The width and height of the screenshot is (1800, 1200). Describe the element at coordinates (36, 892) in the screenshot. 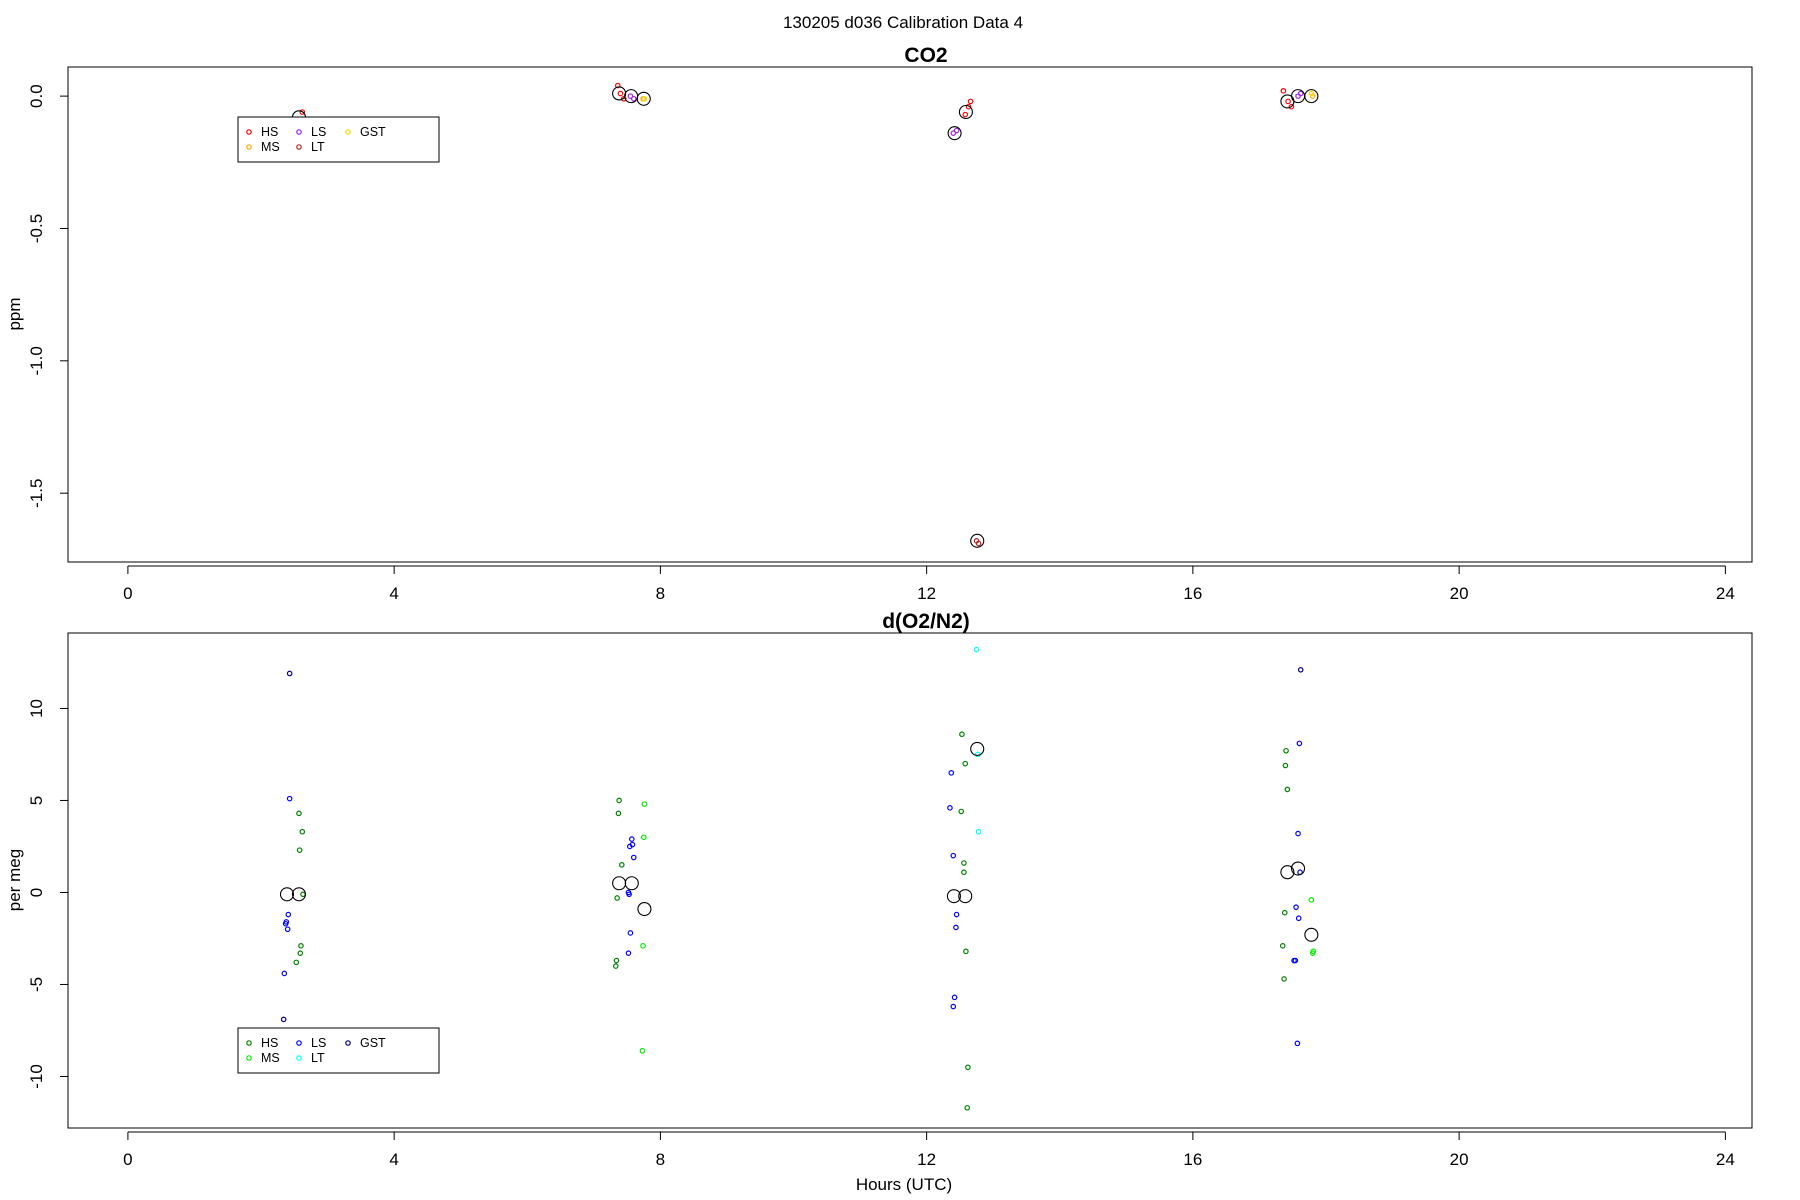

I see `o2n2-y-tick-label: 0` at that location.